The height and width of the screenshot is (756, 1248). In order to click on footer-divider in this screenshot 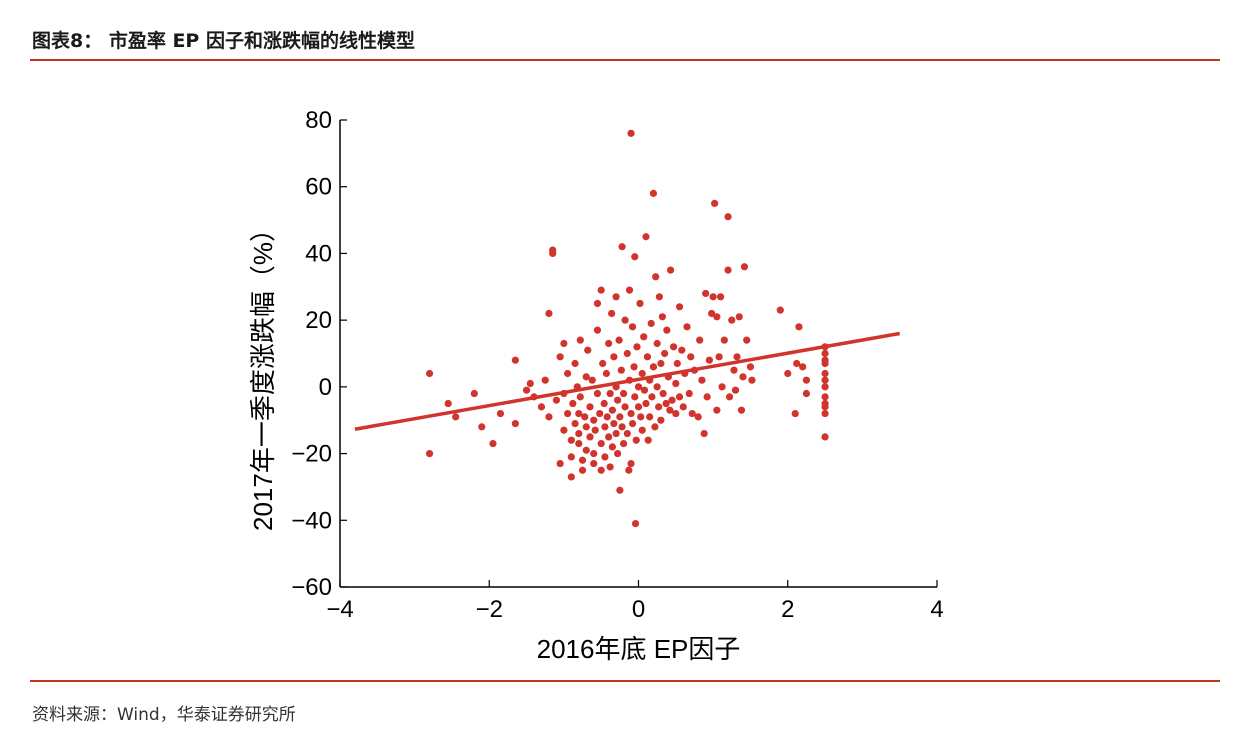, I will do `click(625, 681)`.